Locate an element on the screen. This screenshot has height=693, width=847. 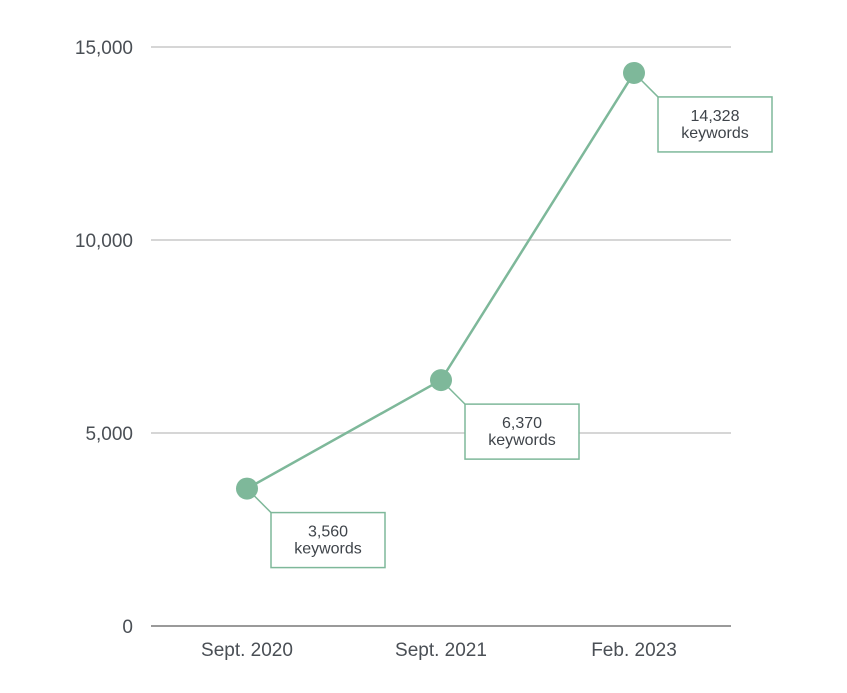
x-tick-label: Sept. 2020 is located at coordinates (247, 650).